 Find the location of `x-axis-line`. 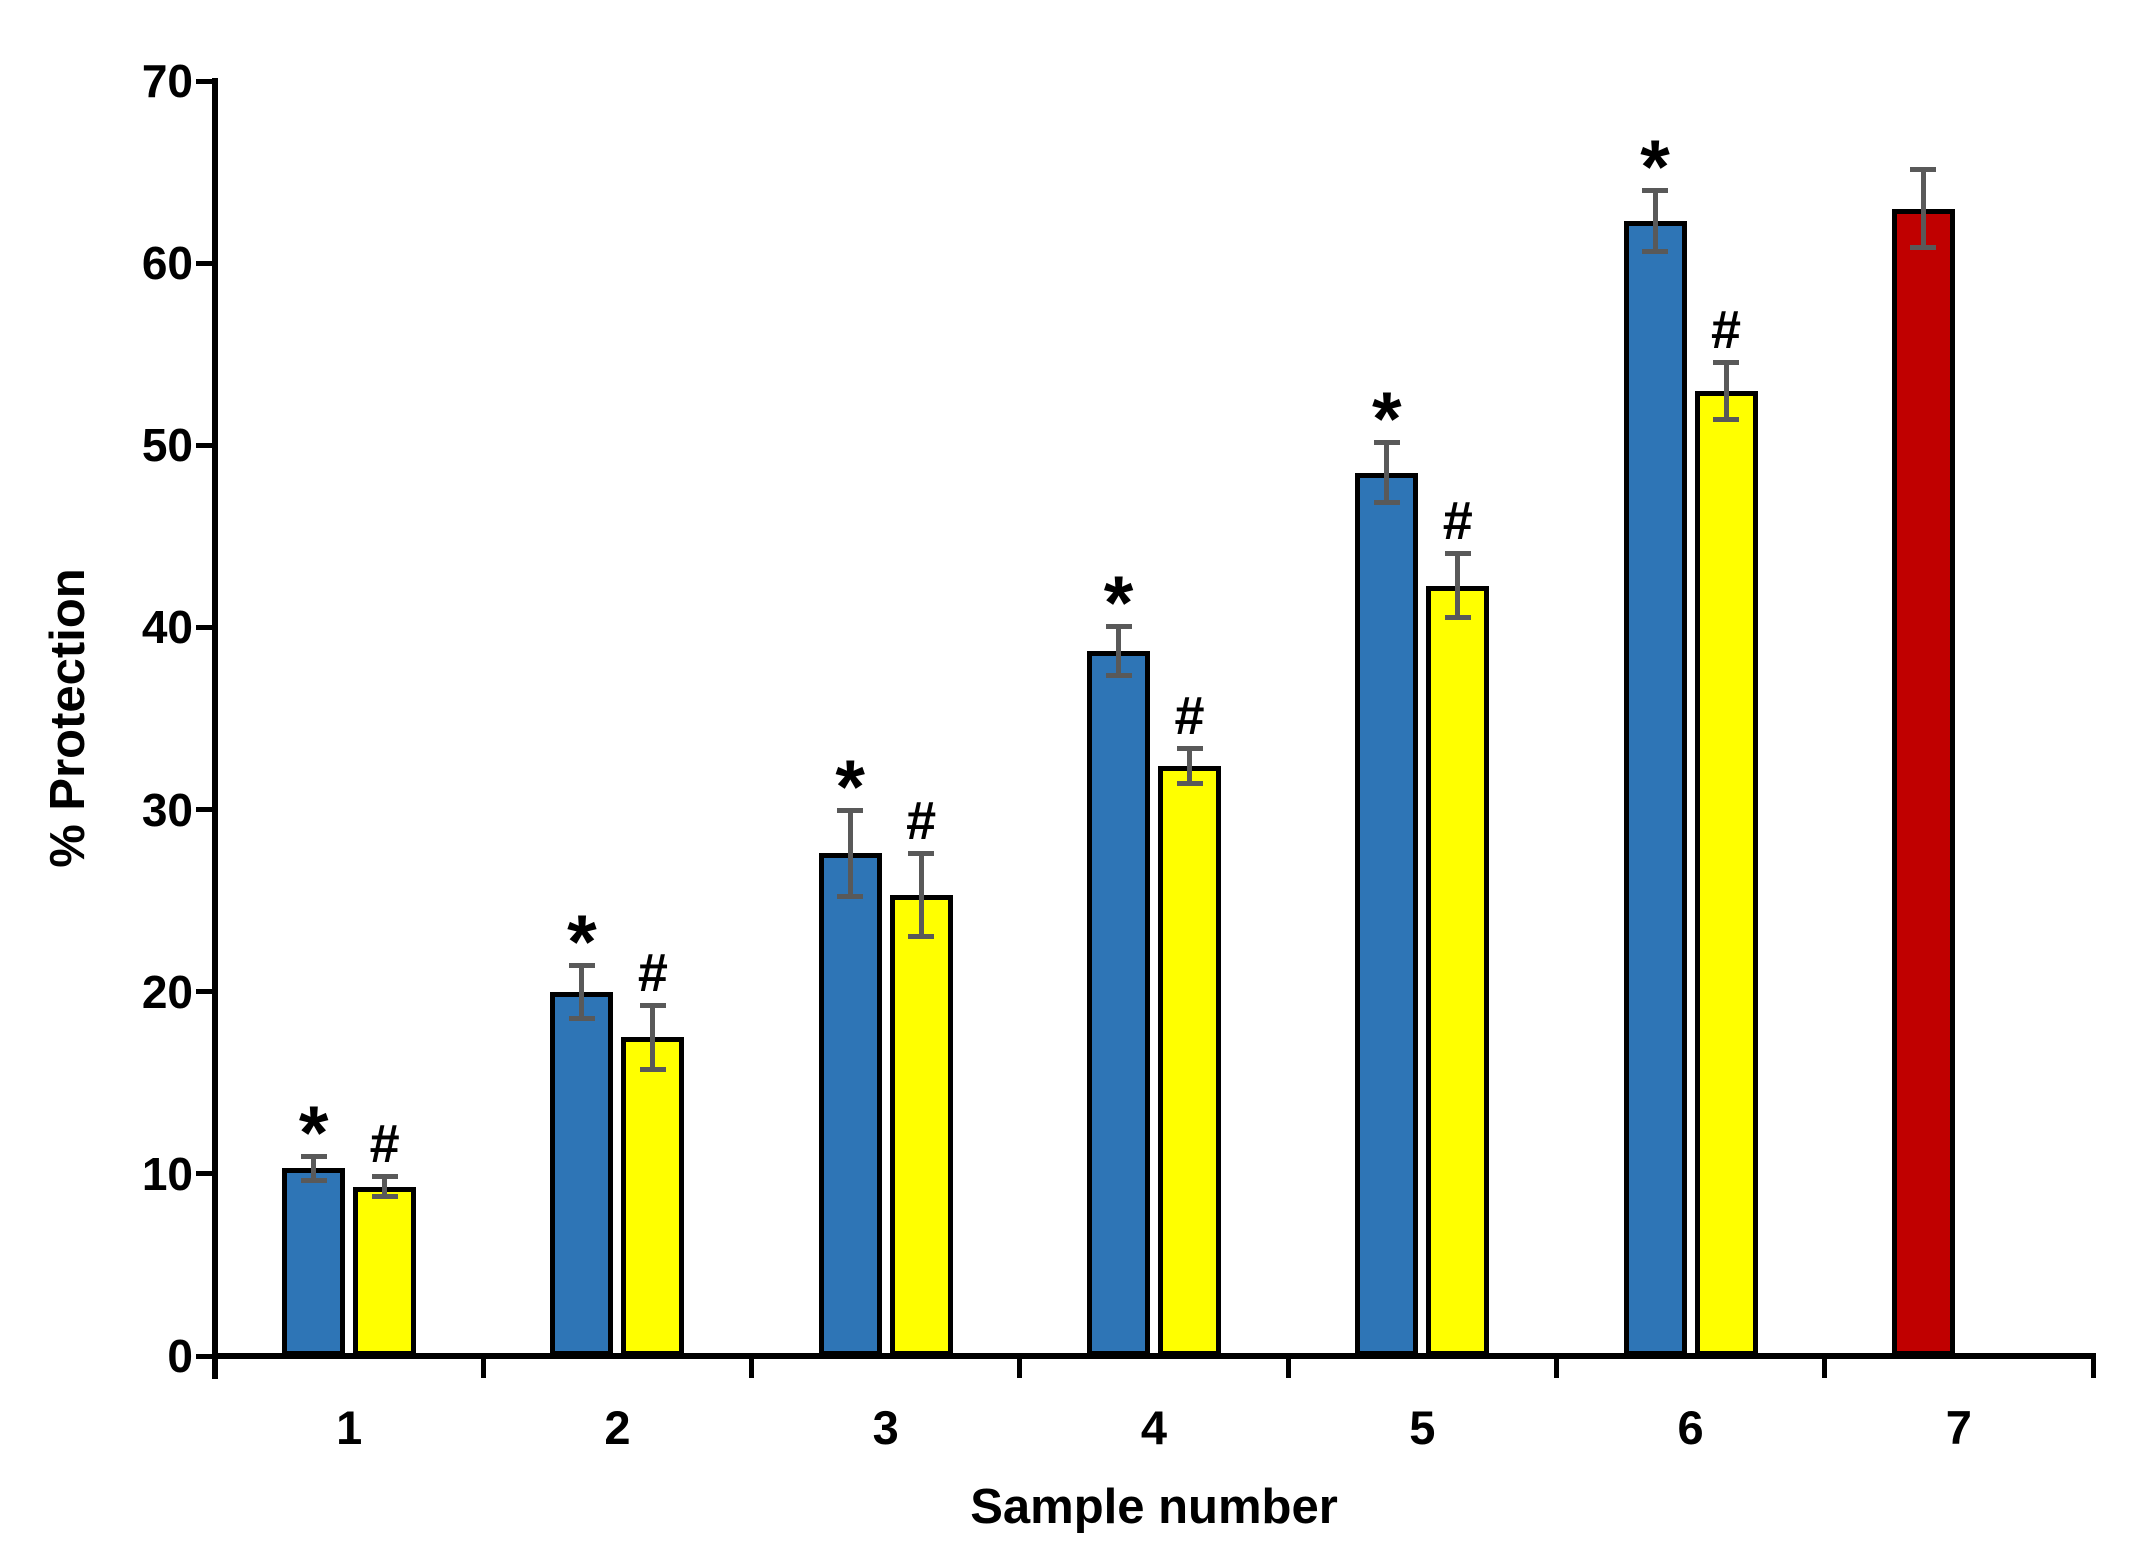

x-axis-line is located at coordinates (1154, 1356).